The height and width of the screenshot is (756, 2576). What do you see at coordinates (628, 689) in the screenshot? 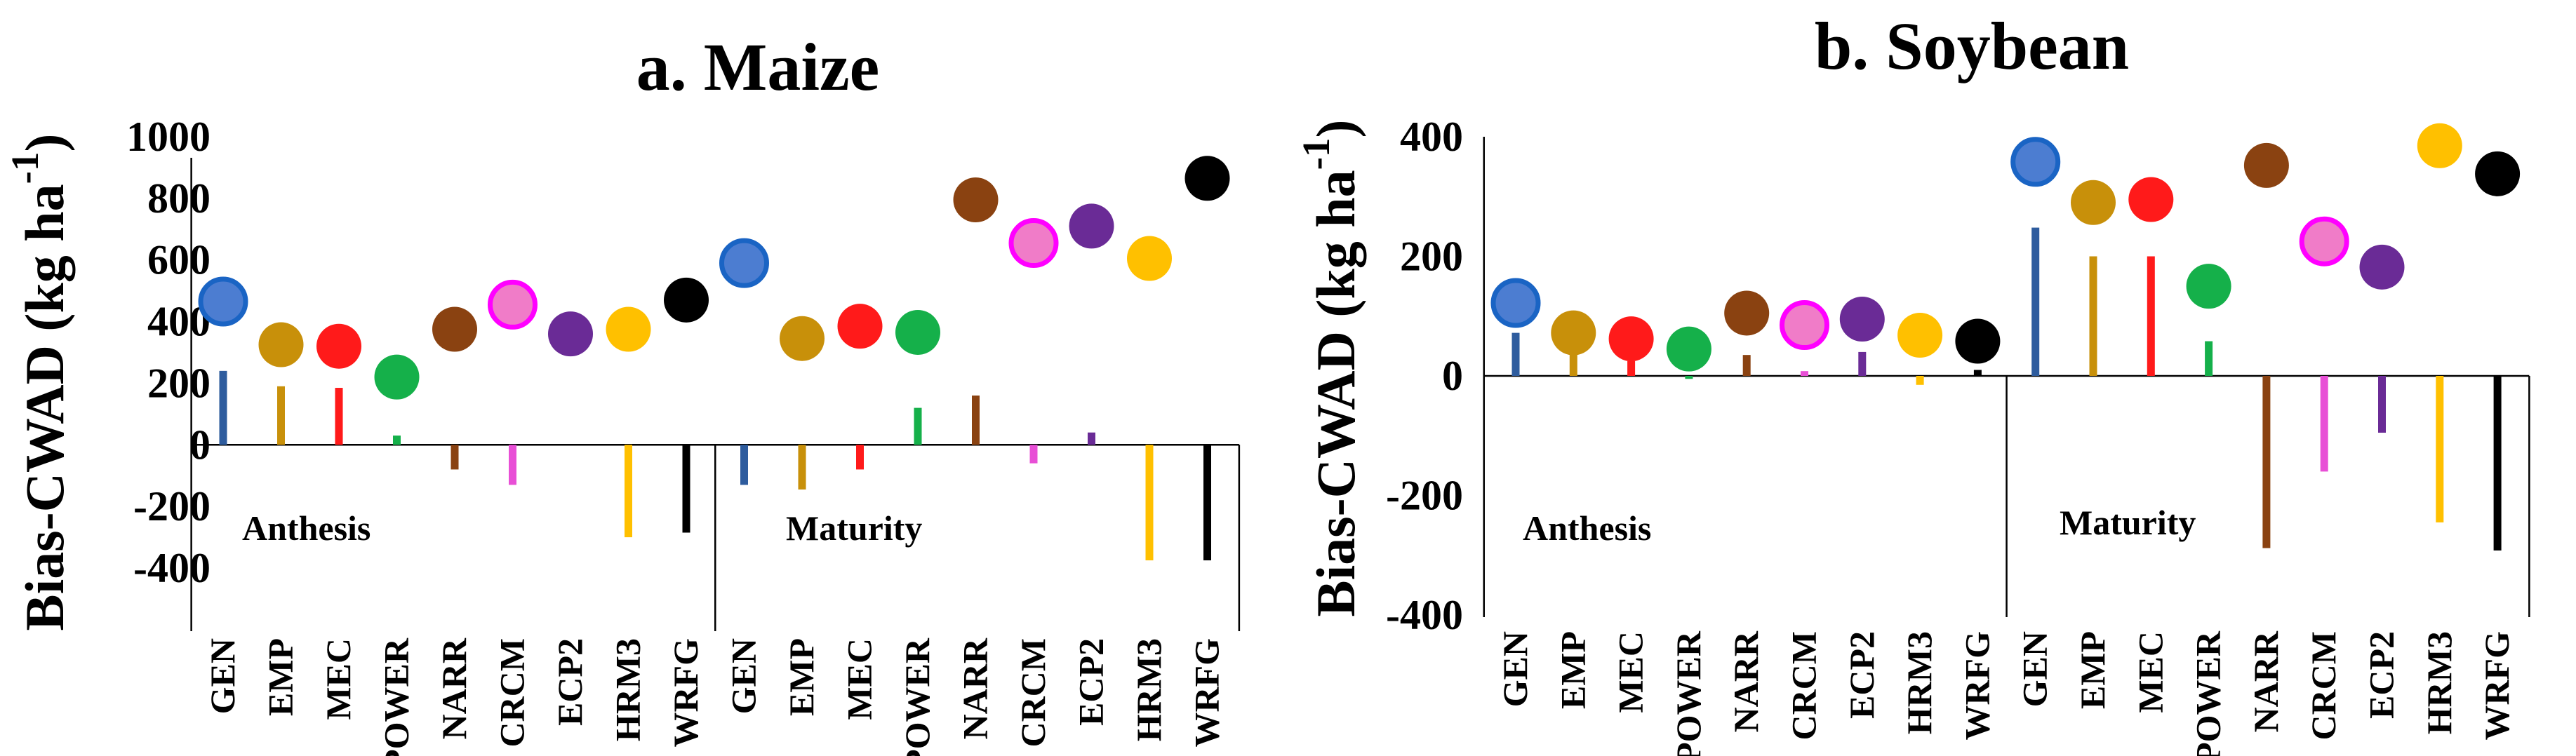
I see `maize-anthesis-x-label-hrm3: HRM3` at bounding box center [628, 689].